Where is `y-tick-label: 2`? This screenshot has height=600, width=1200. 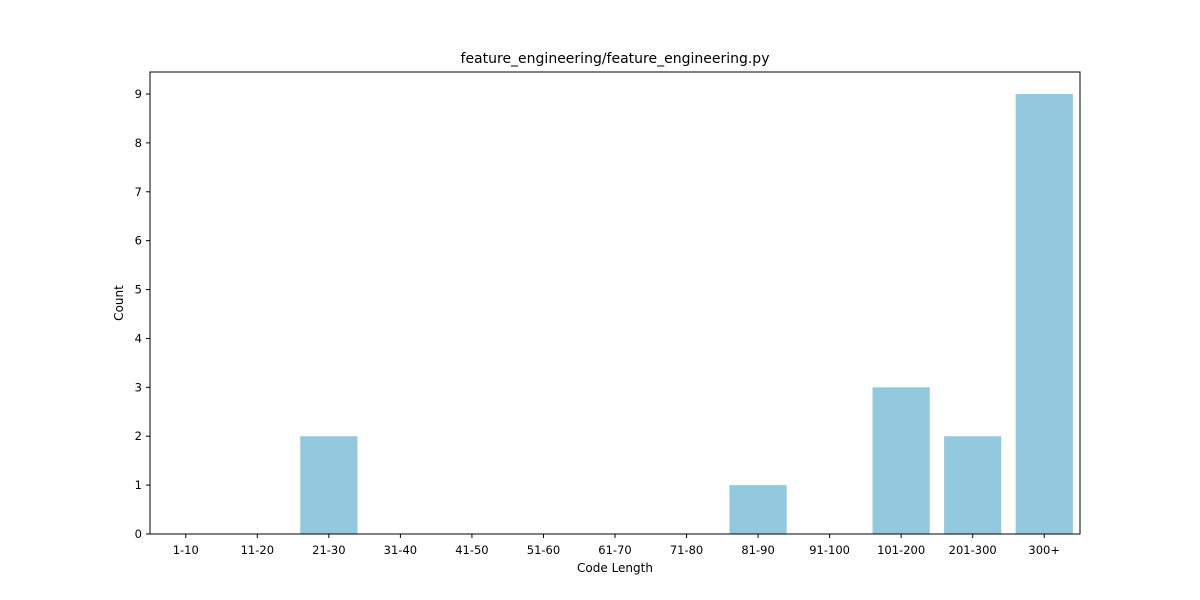
y-tick-label: 2 is located at coordinates (138, 436).